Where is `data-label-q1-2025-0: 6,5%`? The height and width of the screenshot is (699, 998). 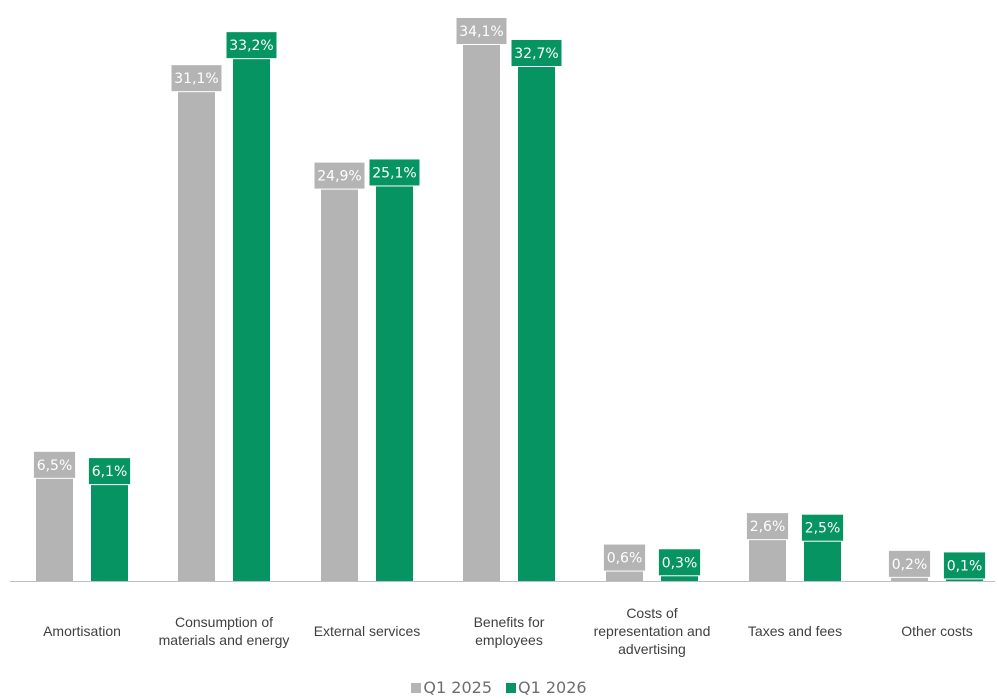
data-label-q1-2025-0: 6,5% is located at coordinates (55, 466).